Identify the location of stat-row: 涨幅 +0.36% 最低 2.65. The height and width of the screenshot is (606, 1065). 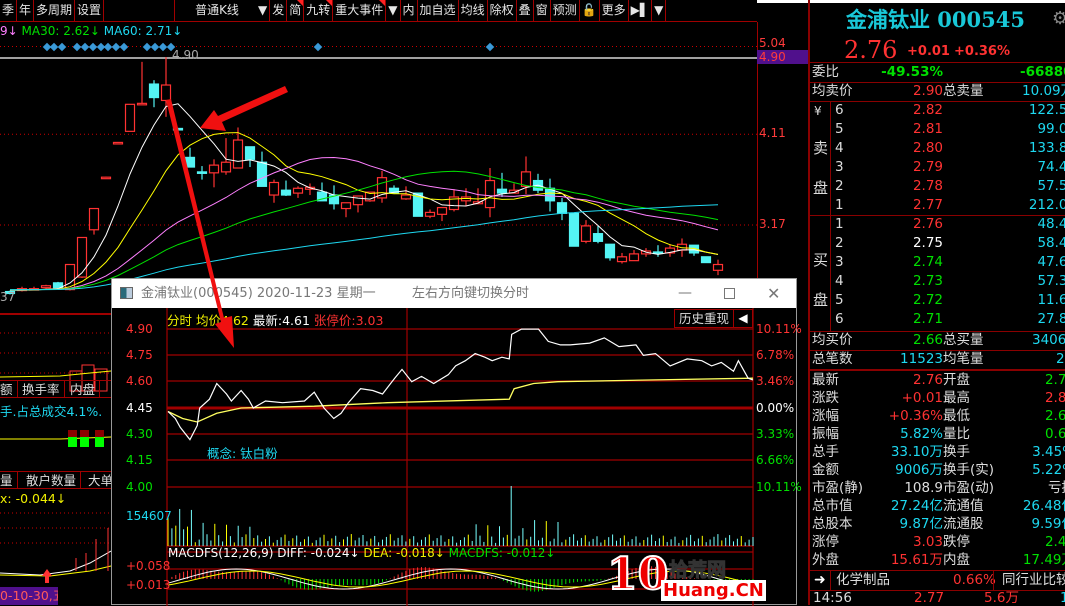
(937, 416).